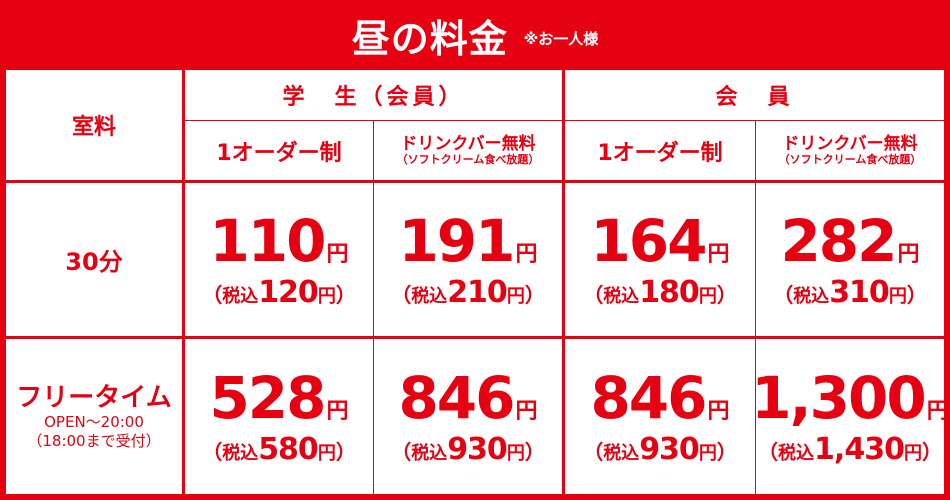  Describe the element at coordinates (477, 292) in the screenshot. I see `tax-value: 210` at that location.